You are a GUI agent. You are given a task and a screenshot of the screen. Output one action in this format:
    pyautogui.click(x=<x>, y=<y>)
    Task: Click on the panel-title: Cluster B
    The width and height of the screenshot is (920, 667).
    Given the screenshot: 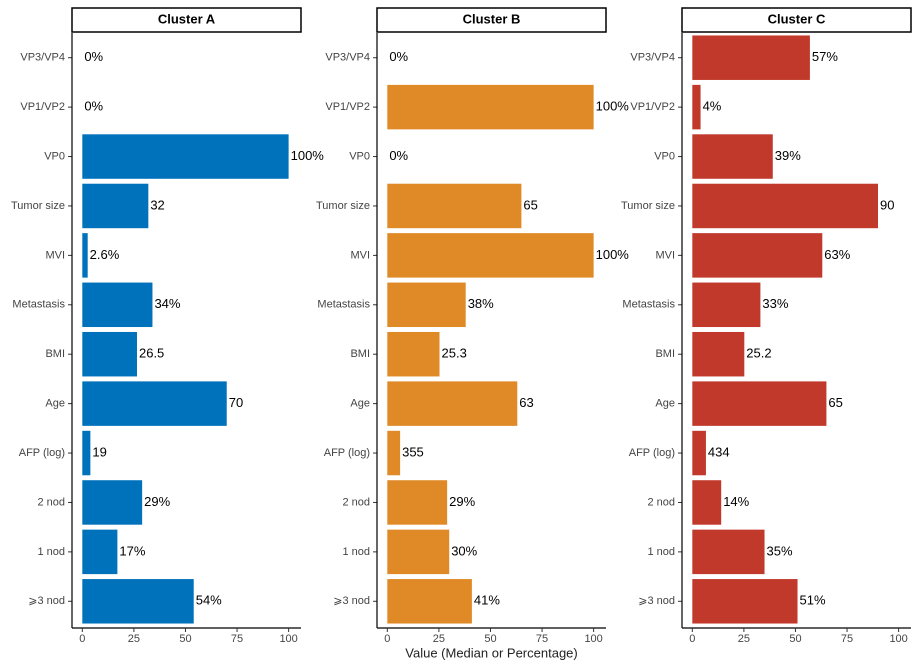 What is the action you would take?
    pyautogui.click(x=492, y=18)
    